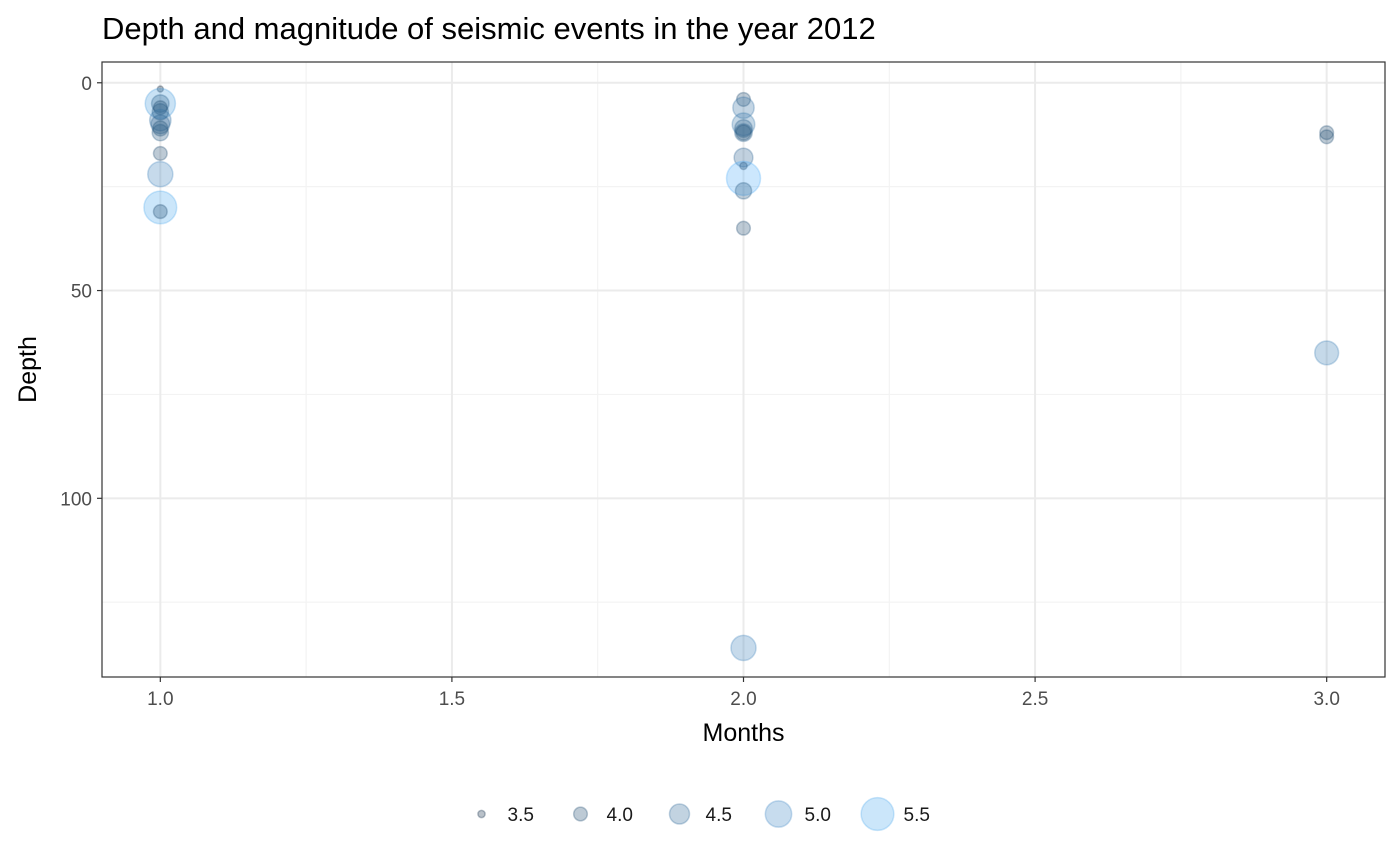  Describe the element at coordinates (86, 84) in the screenshot. I see `y-tick-label: 0` at that location.